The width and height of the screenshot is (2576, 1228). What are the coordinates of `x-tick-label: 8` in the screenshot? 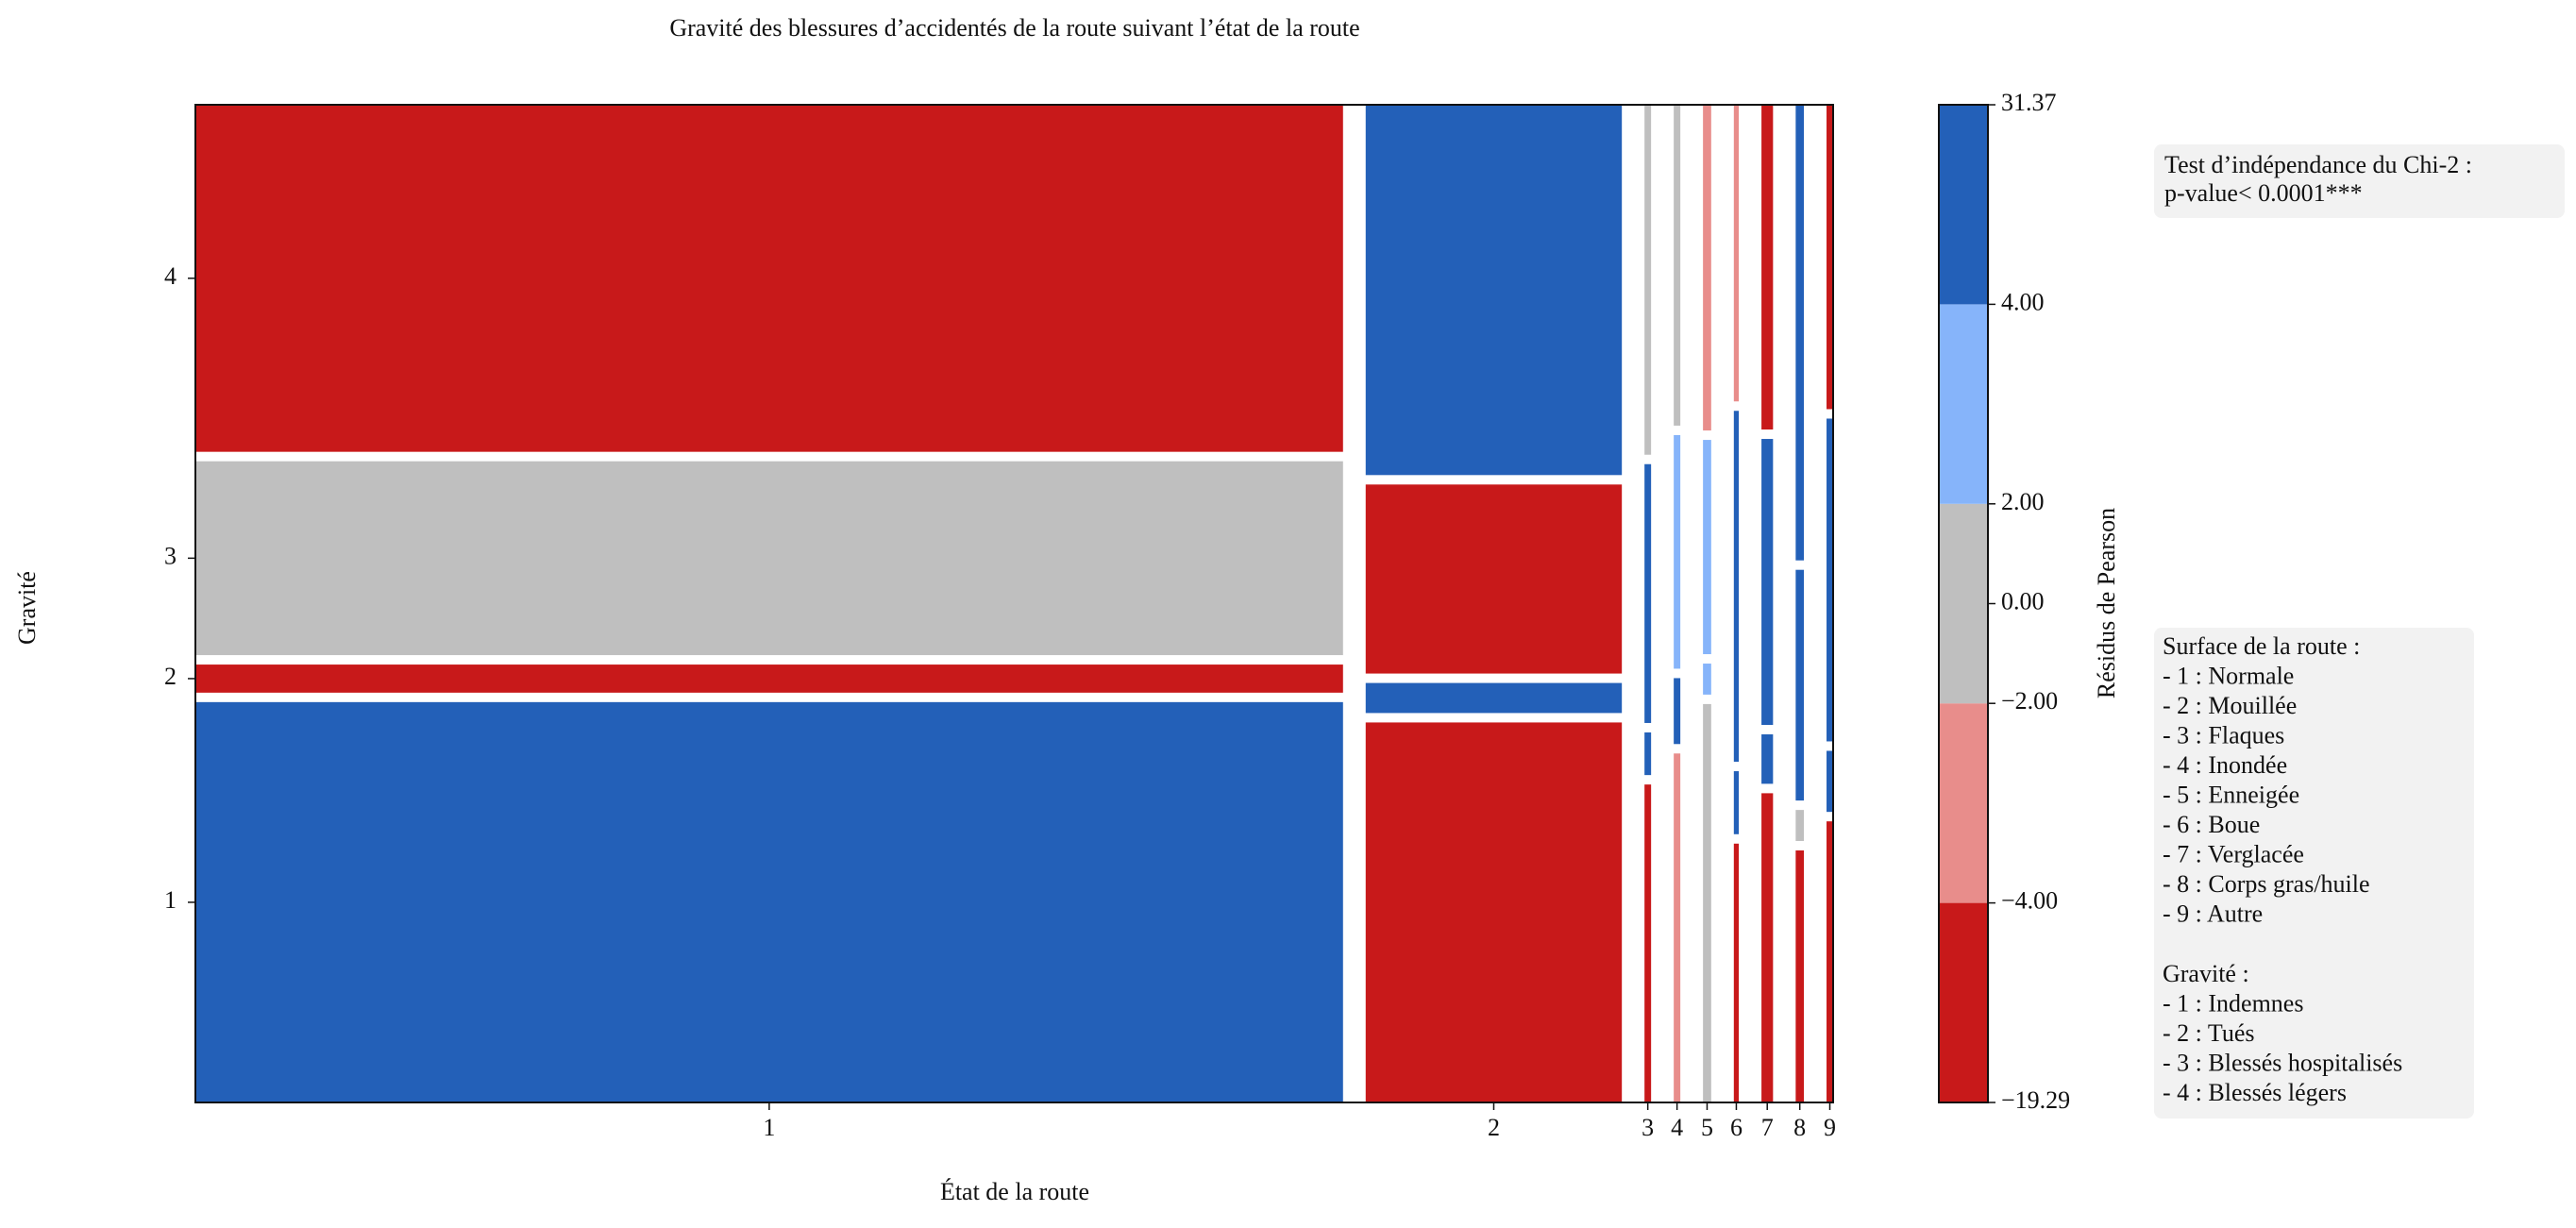 It's located at (1799, 1127).